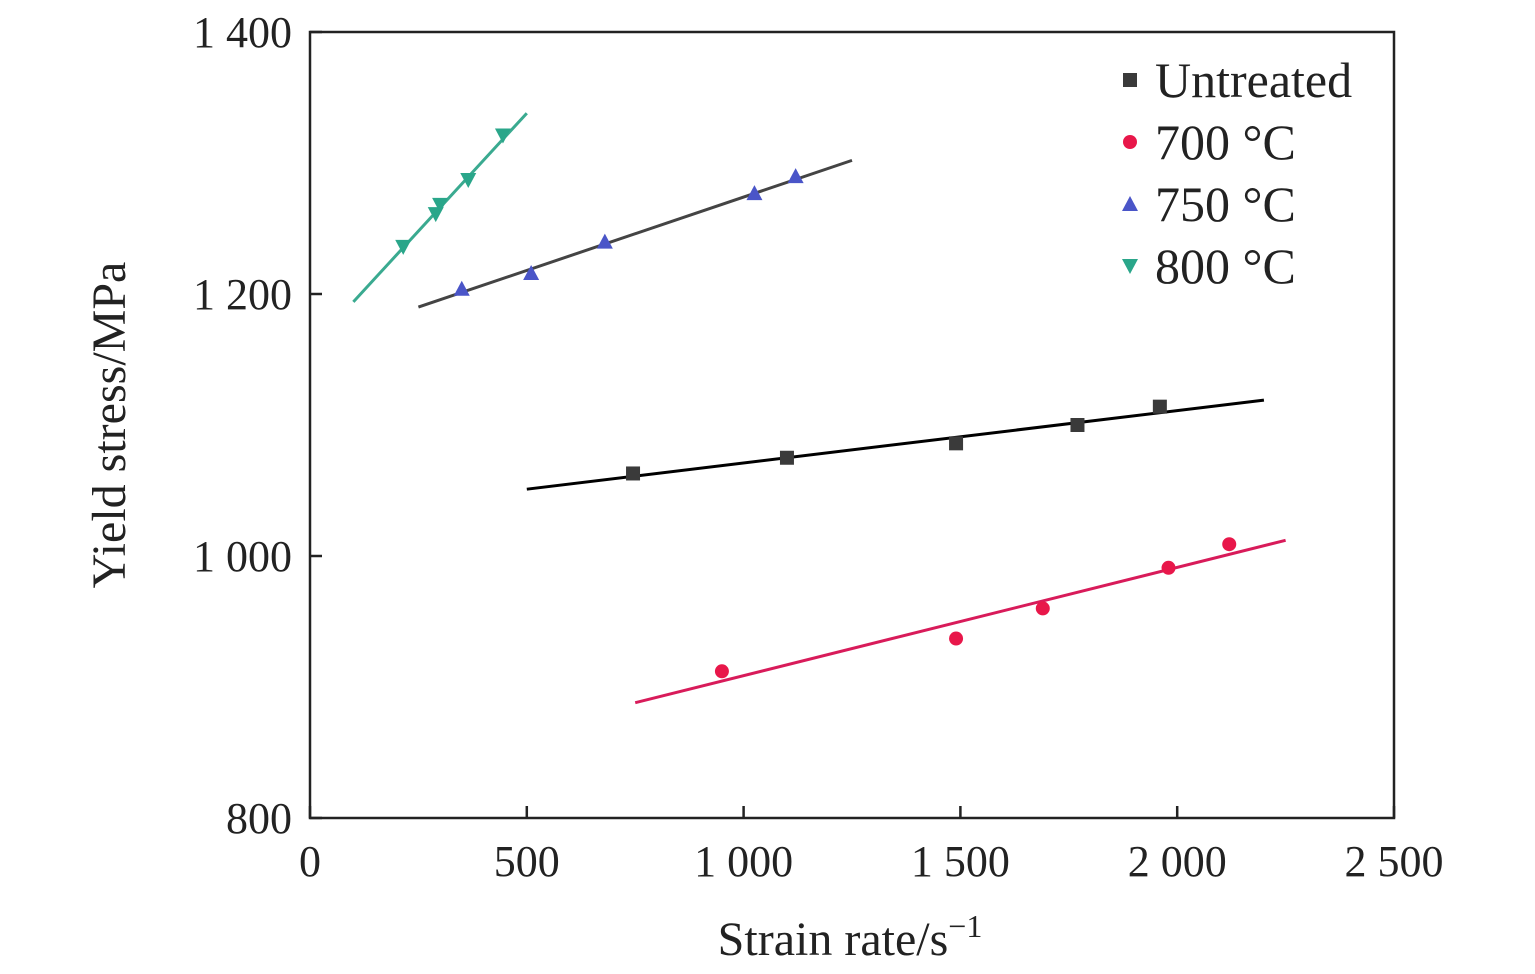 The height and width of the screenshot is (974, 1535). I want to click on x-axis-title-superscript: −1, so click(965, 926).